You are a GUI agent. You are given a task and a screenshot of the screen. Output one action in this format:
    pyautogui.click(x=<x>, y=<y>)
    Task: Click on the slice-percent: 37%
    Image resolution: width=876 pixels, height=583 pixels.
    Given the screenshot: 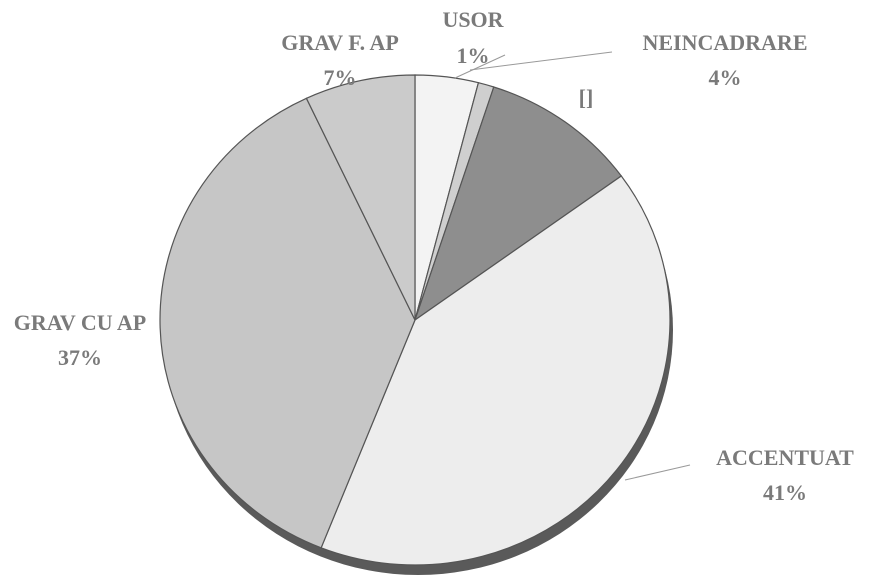 What is the action you would take?
    pyautogui.click(x=80, y=357)
    